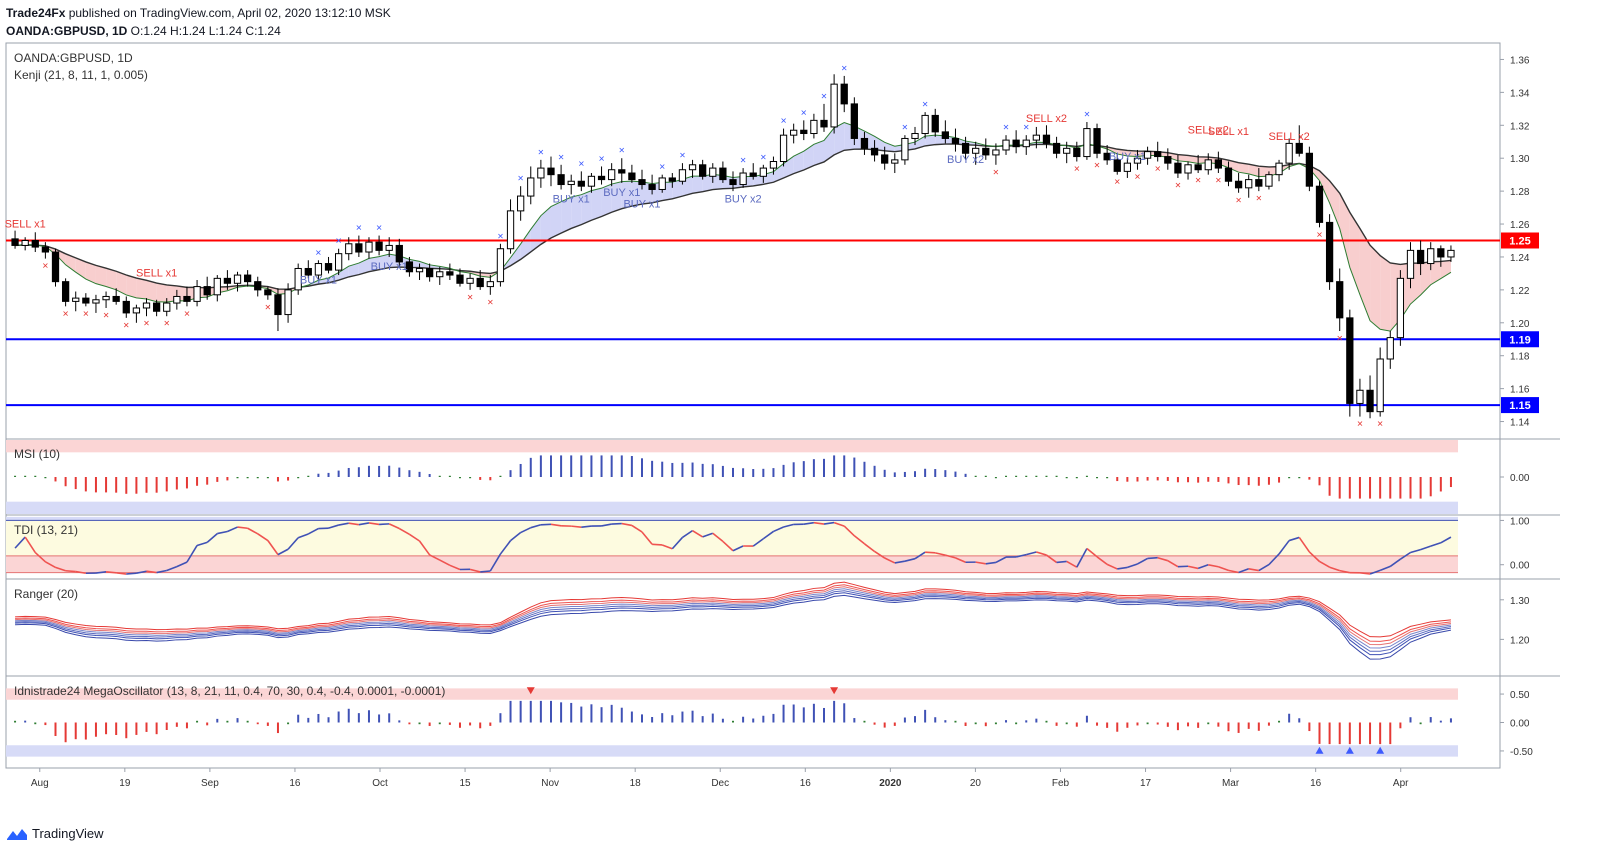 The image size is (1602, 849). Describe the element at coordinates (68, 833) in the screenshot. I see `brand-name: TradingView` at that location.